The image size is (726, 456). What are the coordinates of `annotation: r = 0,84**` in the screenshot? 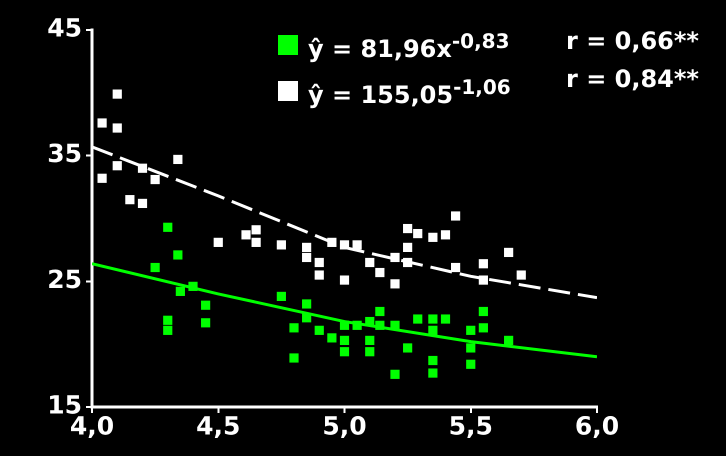 It's located at (632, 79).